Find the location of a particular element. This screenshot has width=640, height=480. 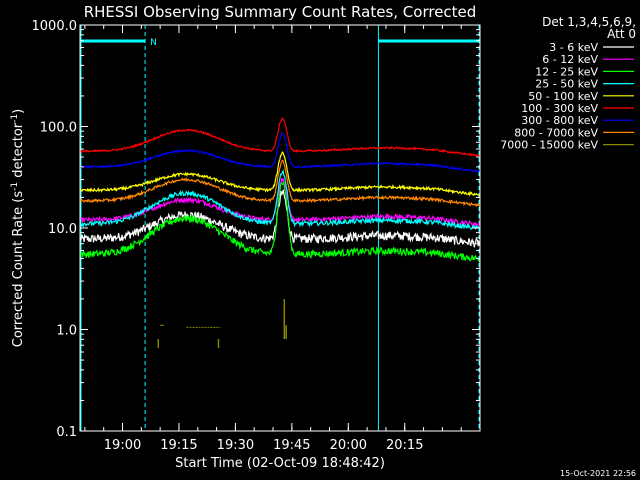

legend-label-0: 3 - 6 keV is located at coordinates (573, 47).